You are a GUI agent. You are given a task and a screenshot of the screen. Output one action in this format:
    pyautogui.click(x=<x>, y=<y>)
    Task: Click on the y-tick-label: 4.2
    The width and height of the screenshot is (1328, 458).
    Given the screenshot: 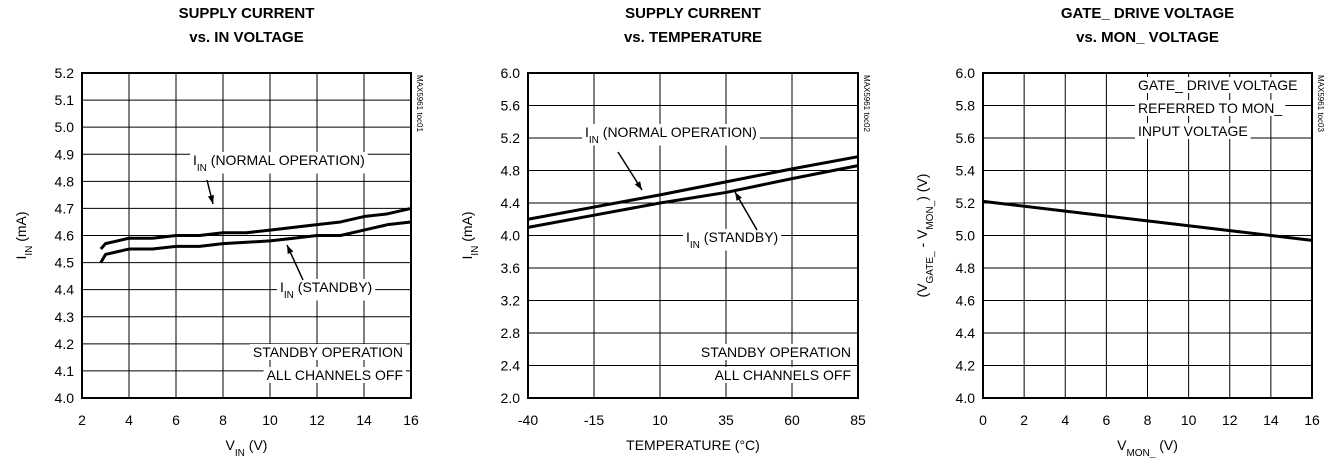 What is the action you would take?
    pyautogui.click(x=966, y=366)
    